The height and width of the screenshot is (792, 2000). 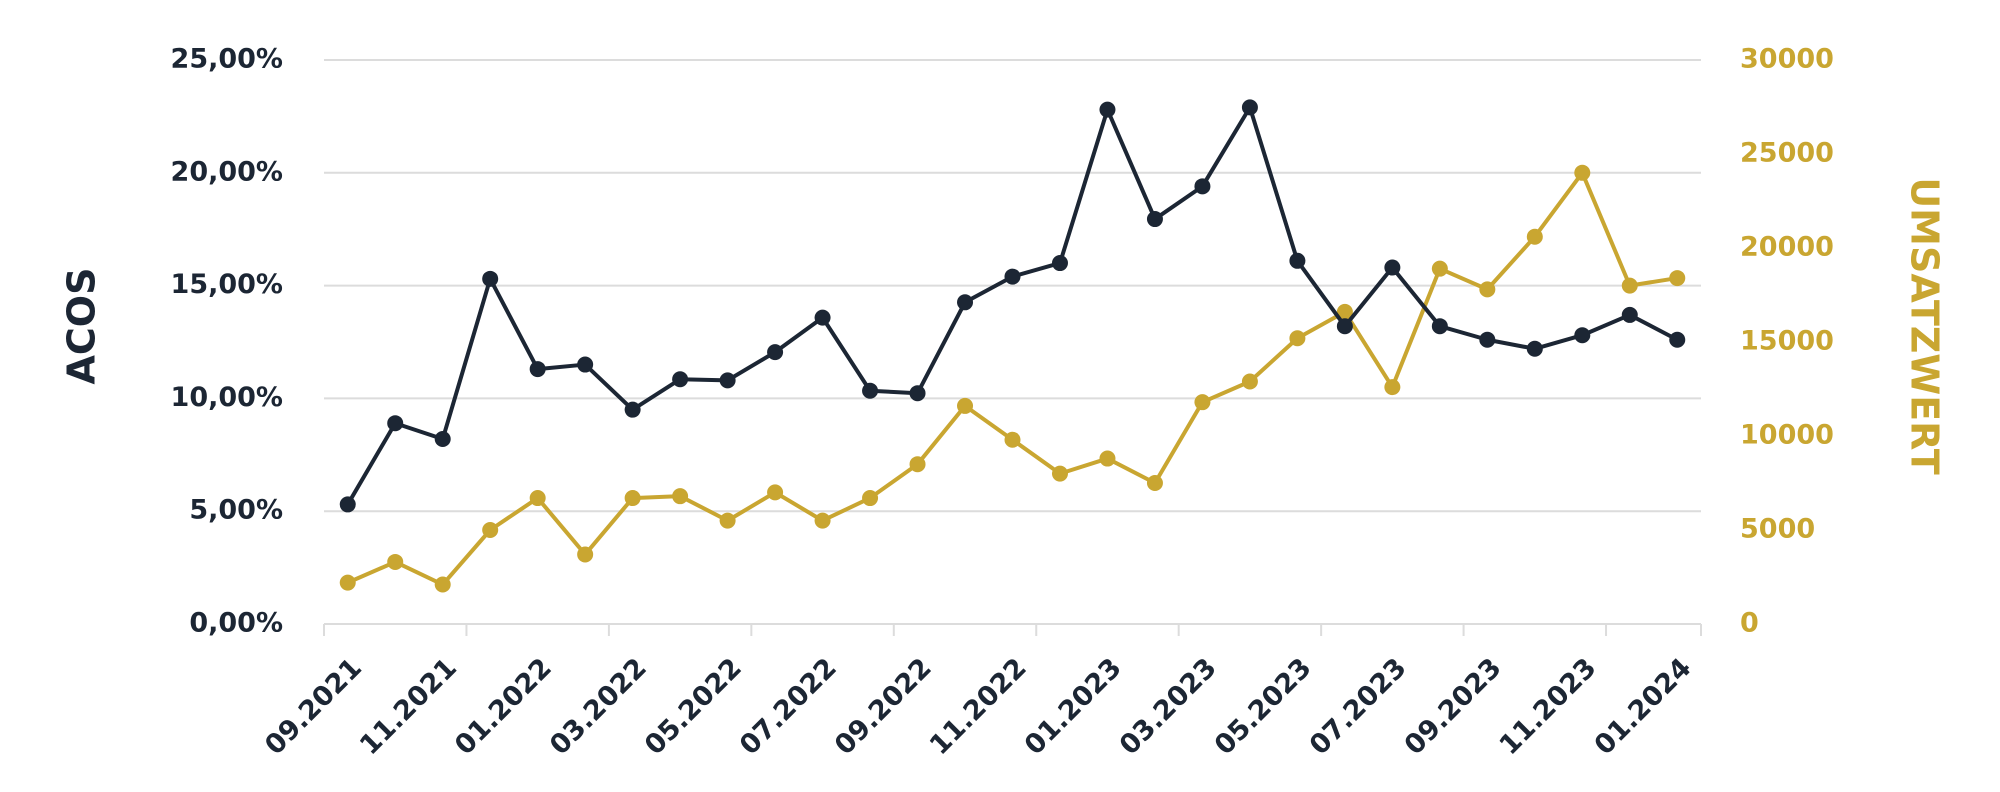 I want to click on x-tick-label: 11.2021, so click(x=408, y=706).